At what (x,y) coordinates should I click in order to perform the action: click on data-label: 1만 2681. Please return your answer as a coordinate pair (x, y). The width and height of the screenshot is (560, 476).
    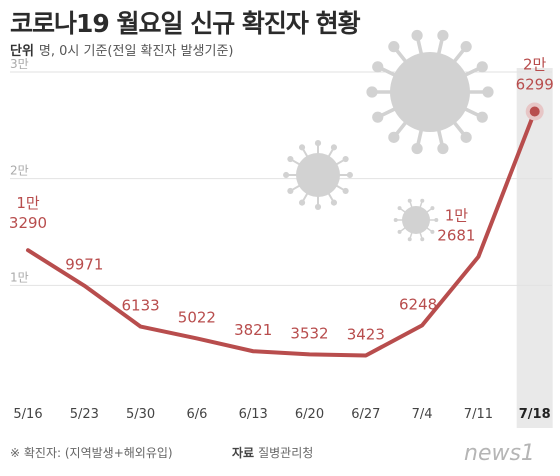
    Looking at the image, I should click on (456, 226).